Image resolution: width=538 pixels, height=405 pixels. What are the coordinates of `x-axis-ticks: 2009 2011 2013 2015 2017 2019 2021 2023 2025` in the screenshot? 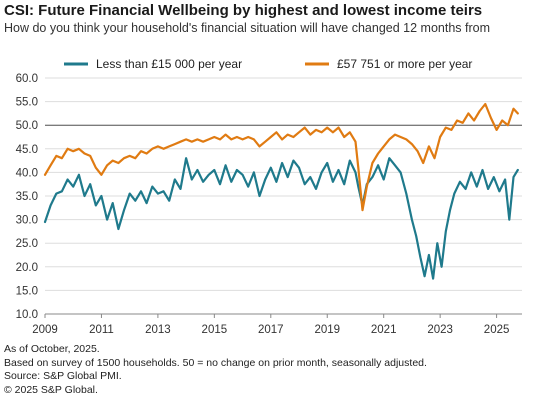 It's located at (277, 324).